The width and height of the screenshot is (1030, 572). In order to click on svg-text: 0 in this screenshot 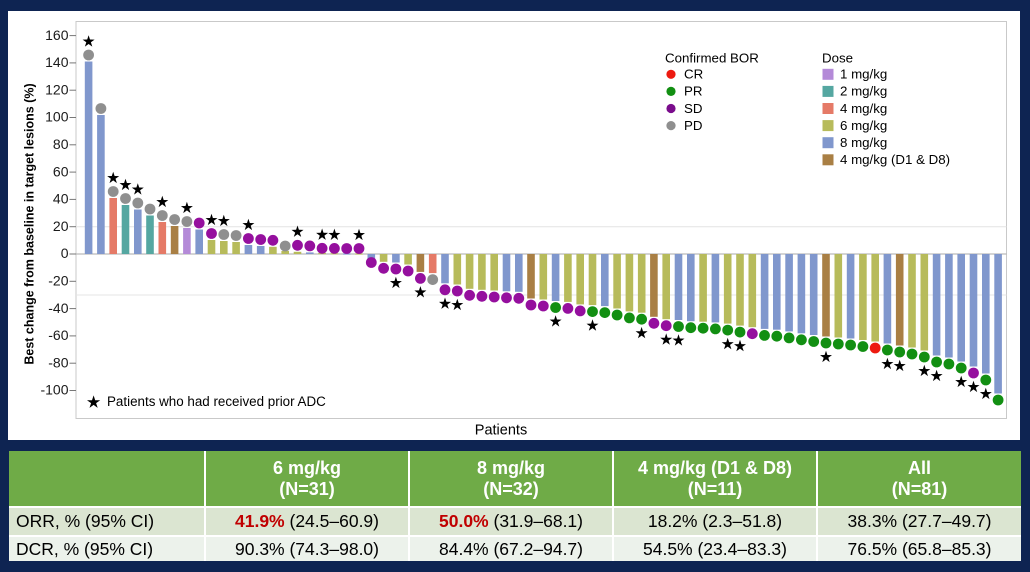, I will do `click(65, 253)`.